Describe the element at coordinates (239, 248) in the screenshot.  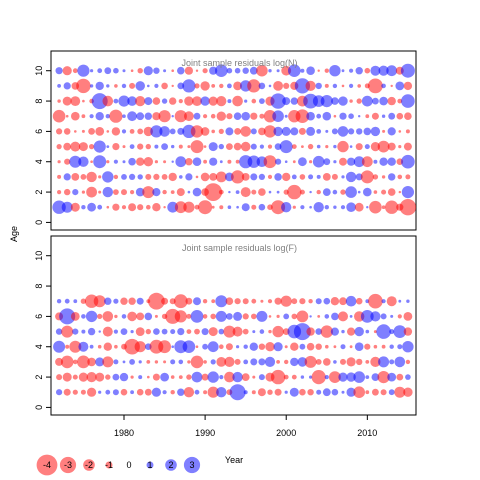
I see `panel-title: Joint sample residuals log(F)` at that location.